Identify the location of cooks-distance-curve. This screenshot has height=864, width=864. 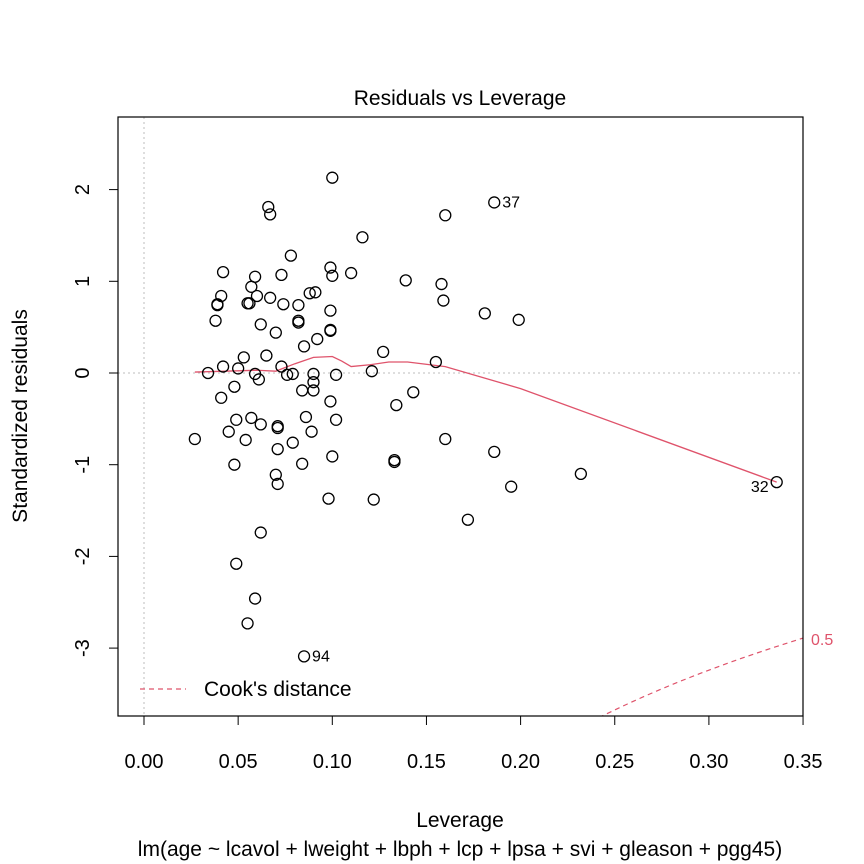
(701, 676).